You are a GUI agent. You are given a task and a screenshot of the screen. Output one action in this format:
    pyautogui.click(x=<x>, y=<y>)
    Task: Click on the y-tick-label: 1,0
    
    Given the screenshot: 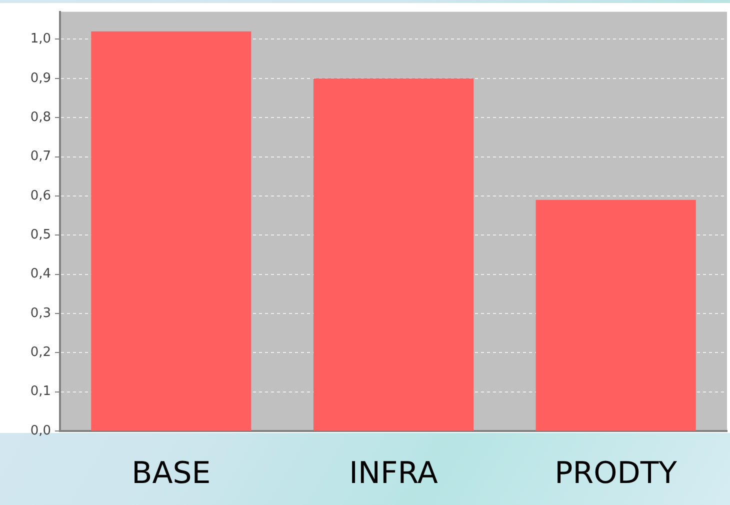 What is the action you would take?
    pyautogui.click(x=40, y=39)
    